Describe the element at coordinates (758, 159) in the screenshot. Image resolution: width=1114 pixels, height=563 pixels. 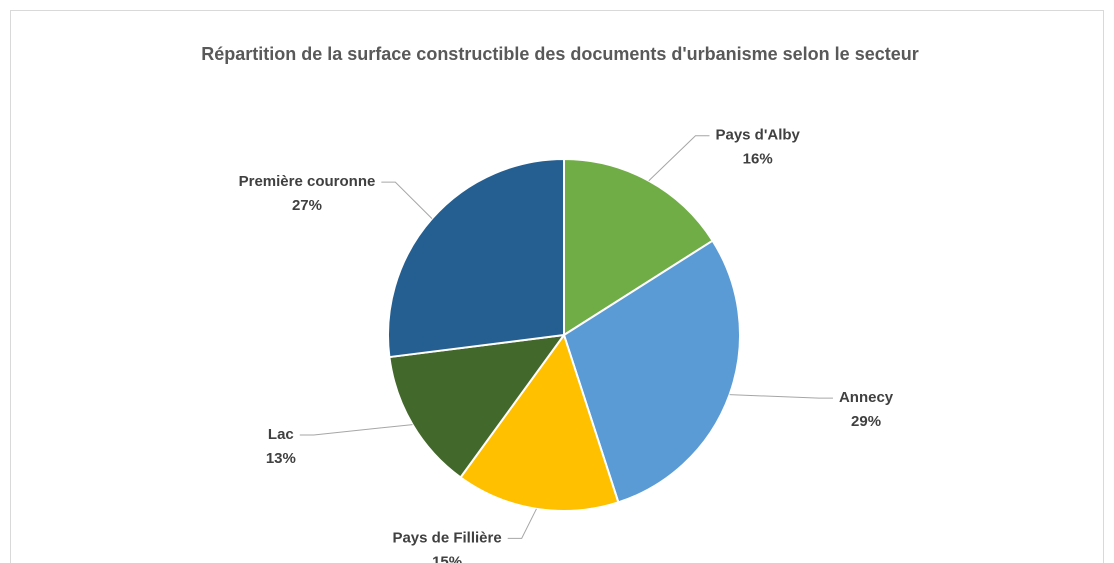
I see `data-label-value: 16%` at that location.